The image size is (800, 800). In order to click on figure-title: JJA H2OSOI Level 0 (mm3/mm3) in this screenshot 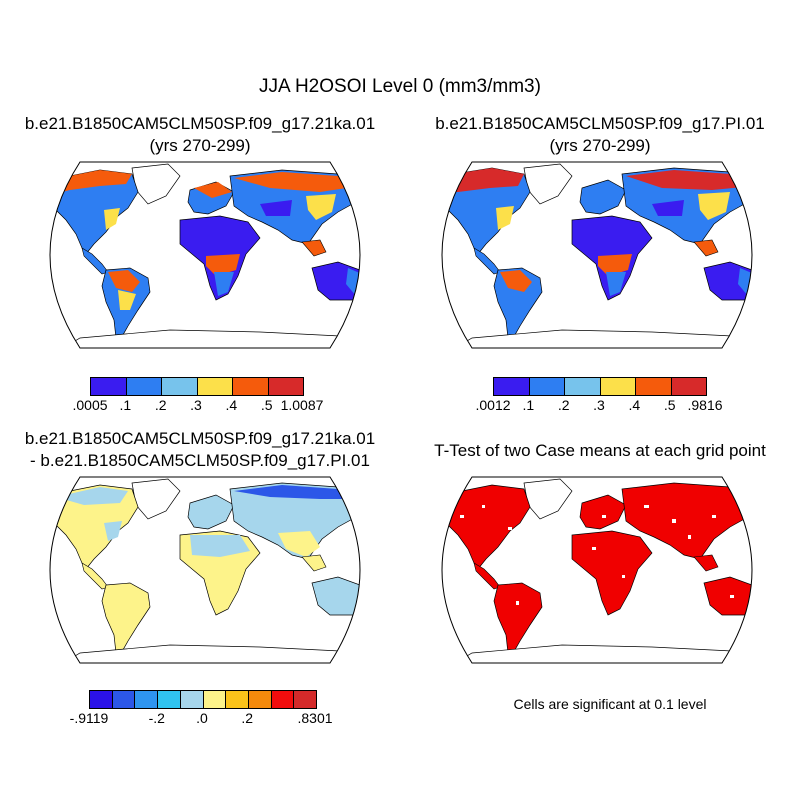, I will do `click(400, 86)`.